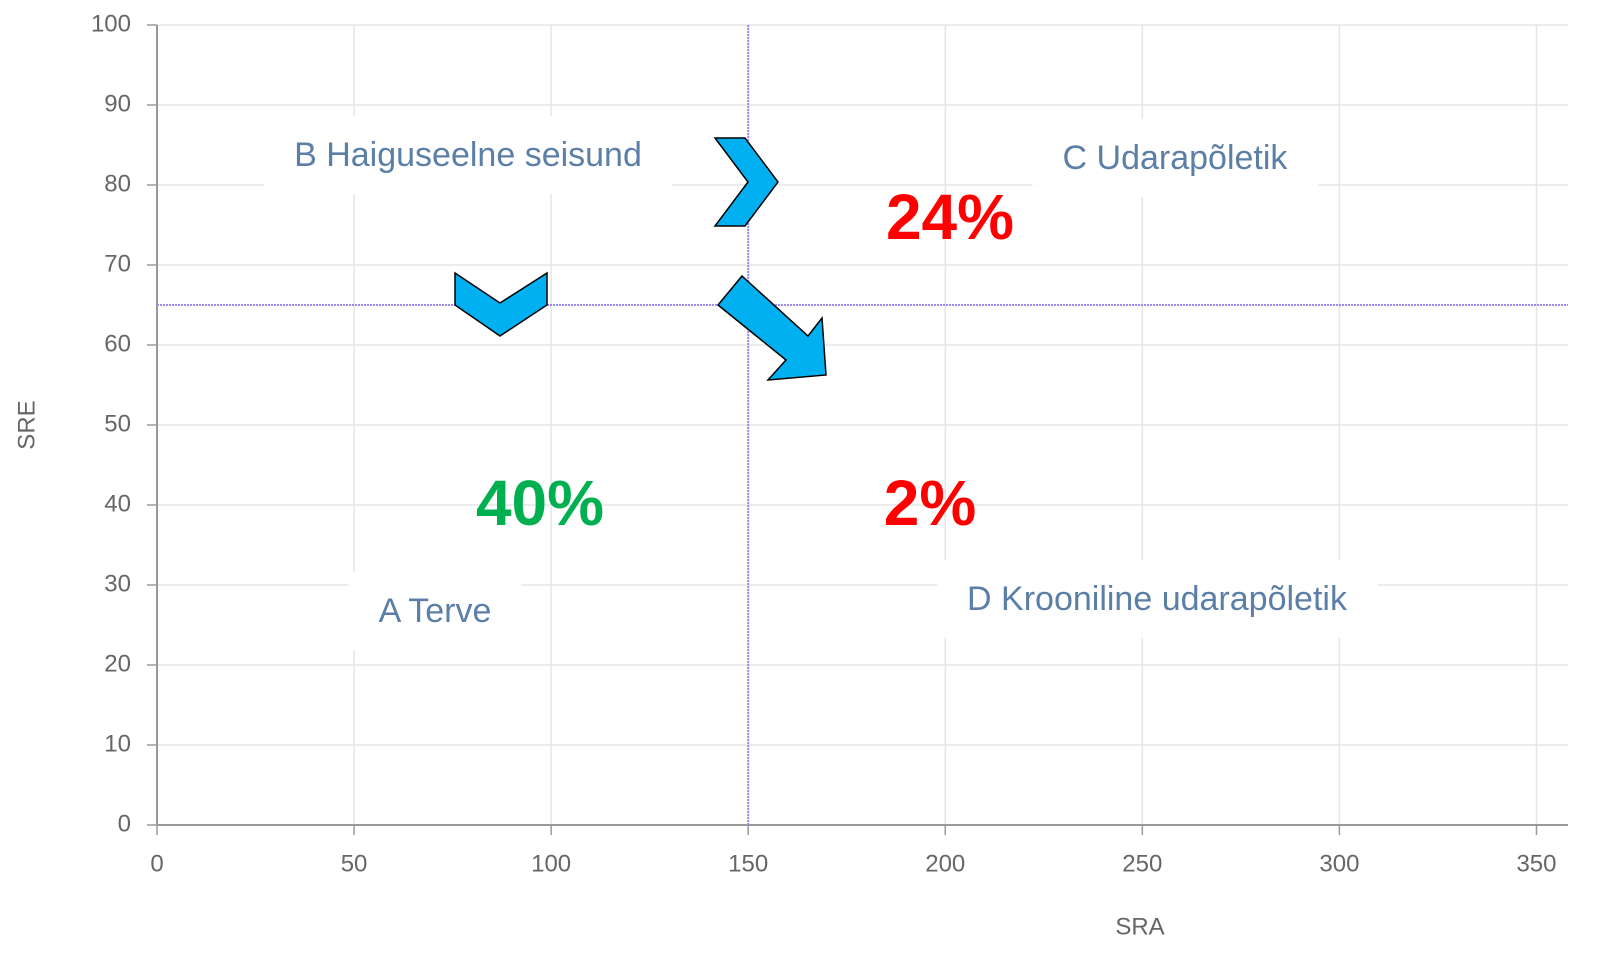  I want to click on y-tick-label: 10, so click(117, 743).